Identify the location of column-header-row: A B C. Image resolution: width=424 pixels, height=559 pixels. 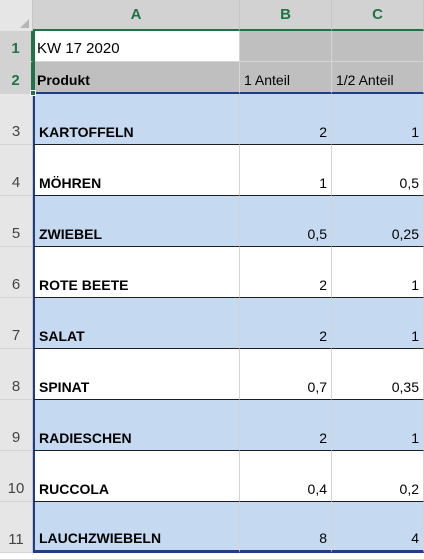
(212, 15).